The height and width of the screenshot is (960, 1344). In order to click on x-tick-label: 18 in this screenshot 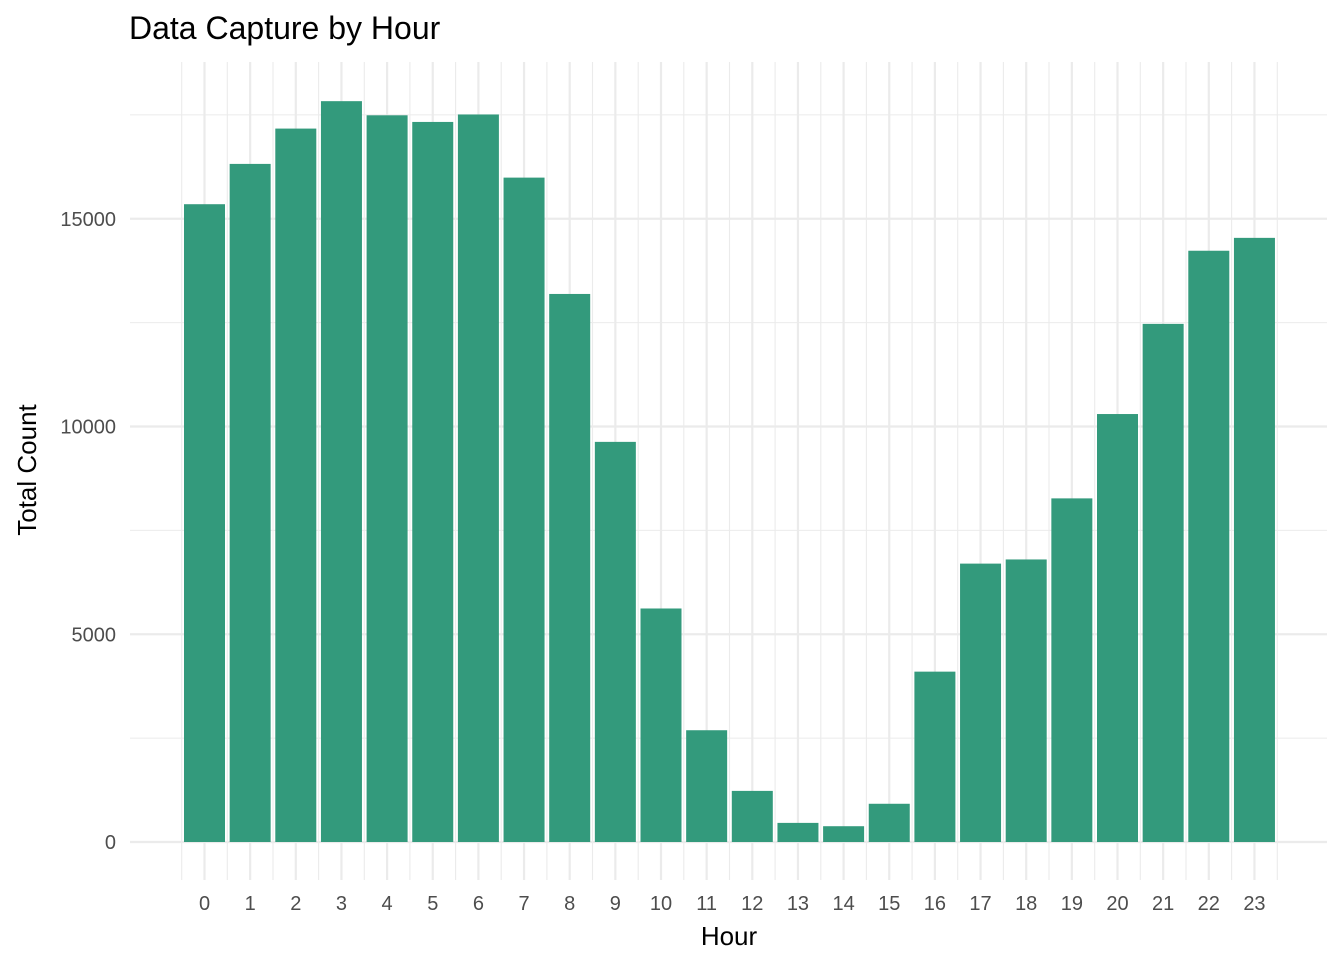, I will do `click(1026, 904)`.